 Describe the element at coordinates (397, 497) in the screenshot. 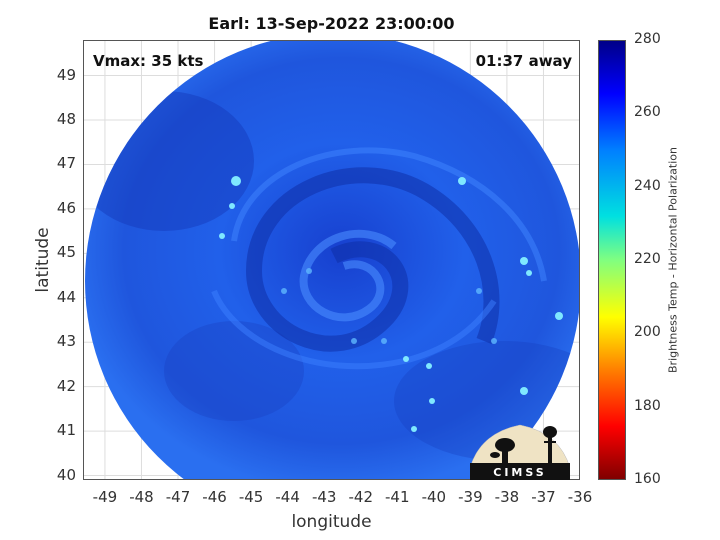

I see `x-tick-label: -41` at that location.